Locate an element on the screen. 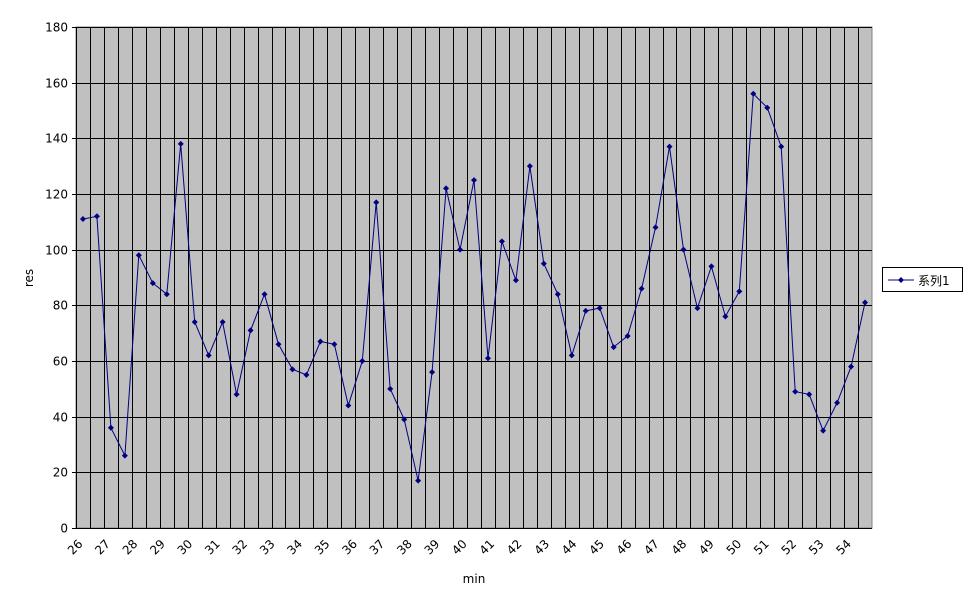 The width and height of the screenshot is (970, 604). x-tick-label: 31 is located at coordinates (212, 547).